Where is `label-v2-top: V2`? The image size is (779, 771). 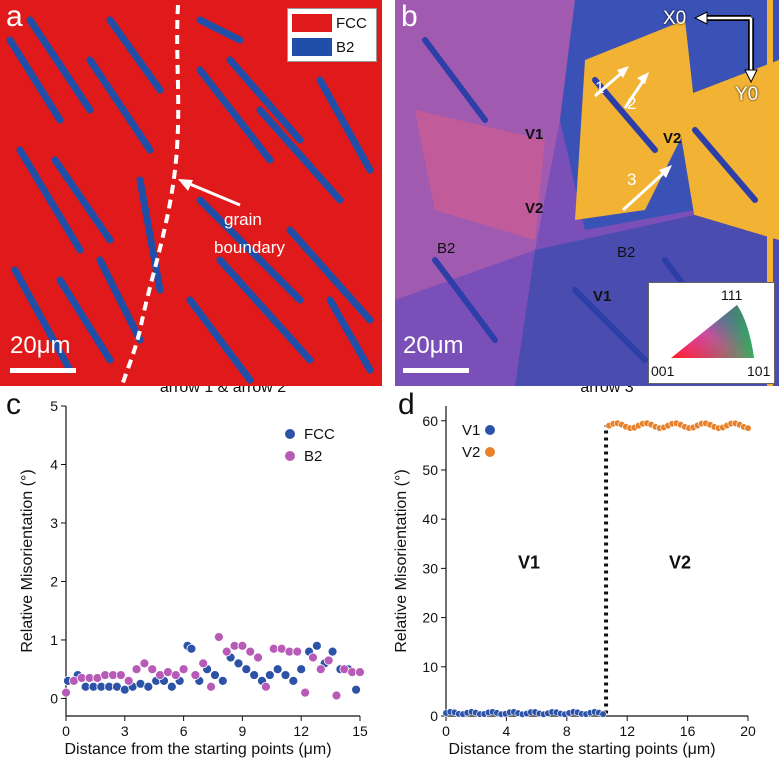
label-v2-top: V2 is located at coordinates (672, 138).